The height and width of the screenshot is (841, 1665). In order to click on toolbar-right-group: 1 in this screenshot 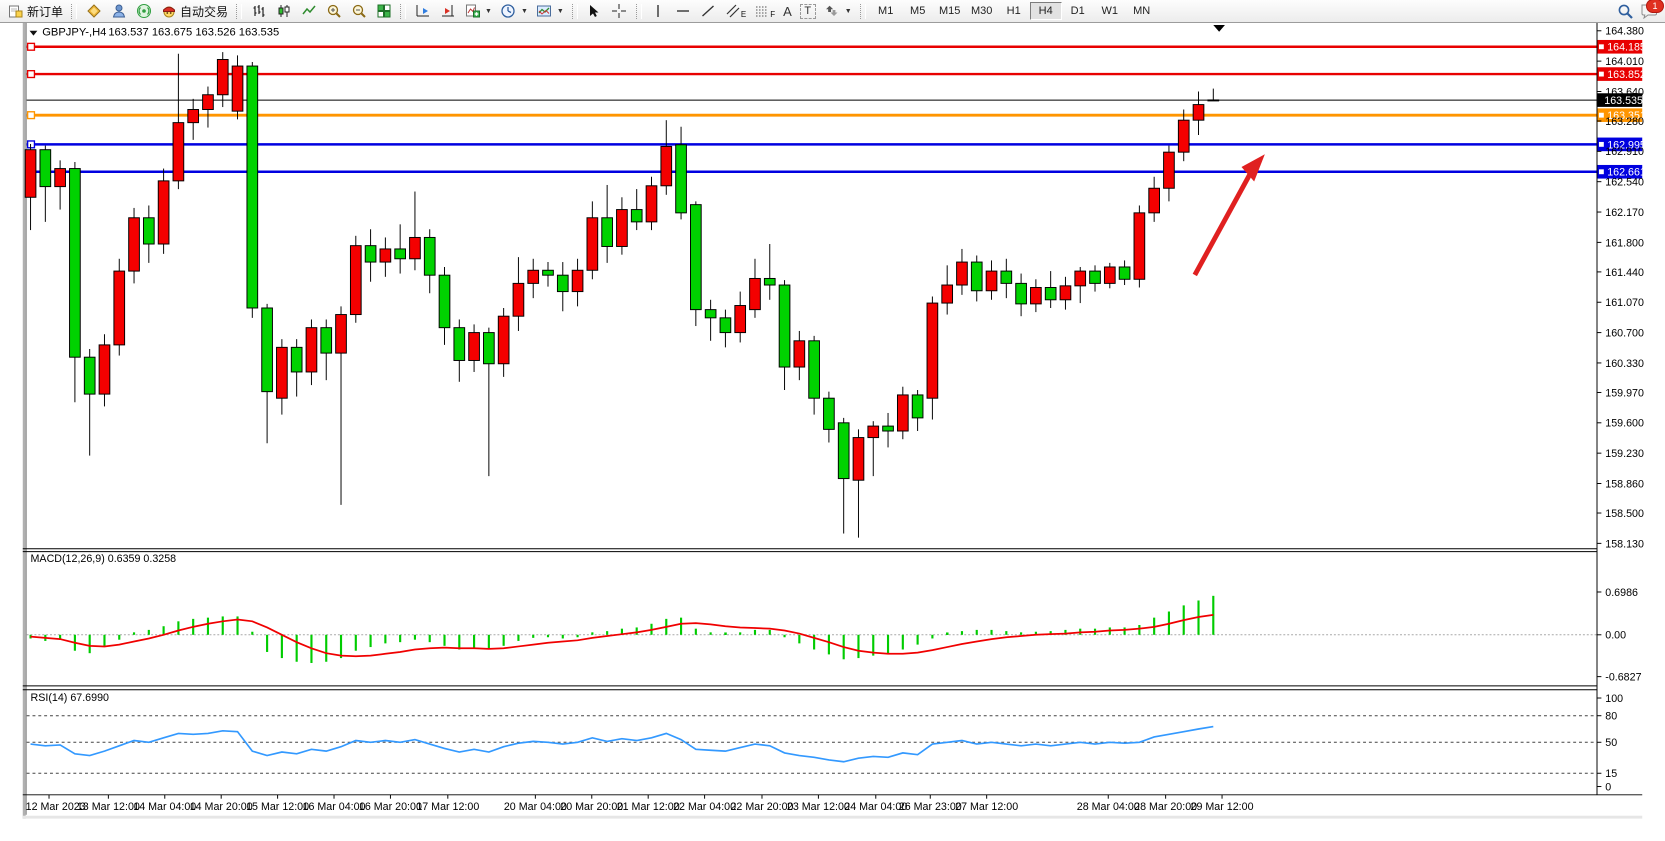, I will do `click(1640, 10)`.